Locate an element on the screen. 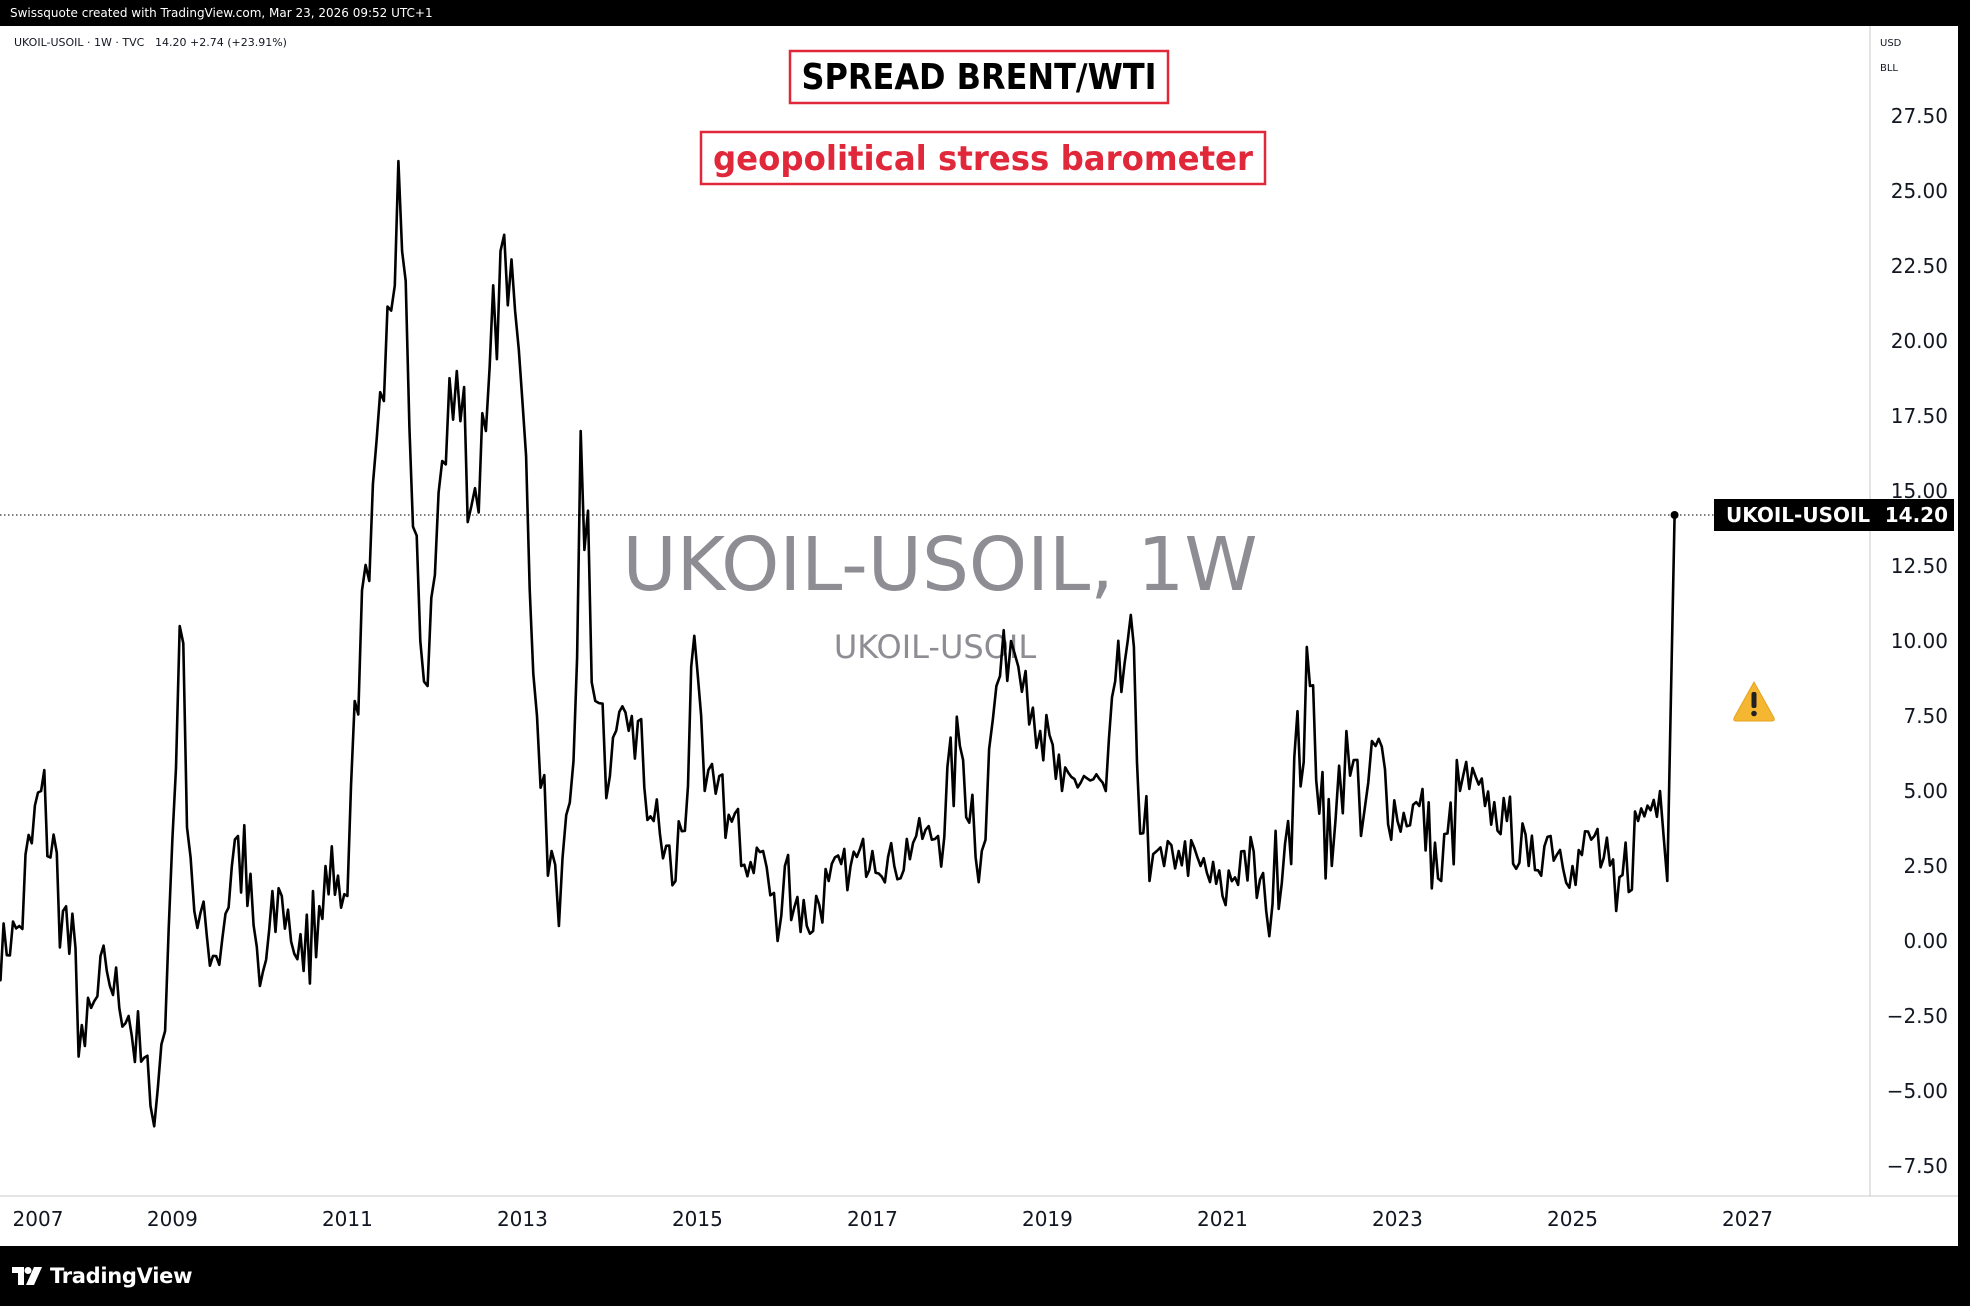 The width and height of the screenshot is (1970, 1306). y-tick-label: 22.50 is located at coordinates (1919, 266).